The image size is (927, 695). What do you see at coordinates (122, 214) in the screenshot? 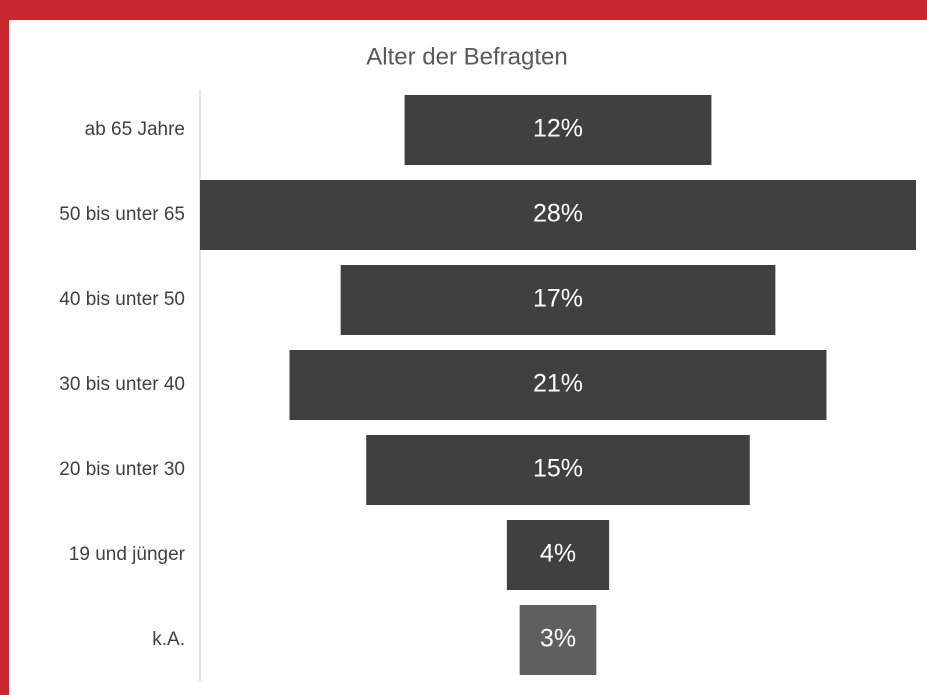
I see `category-label: 50 bis unter 65` at bounding box center [122, 214].